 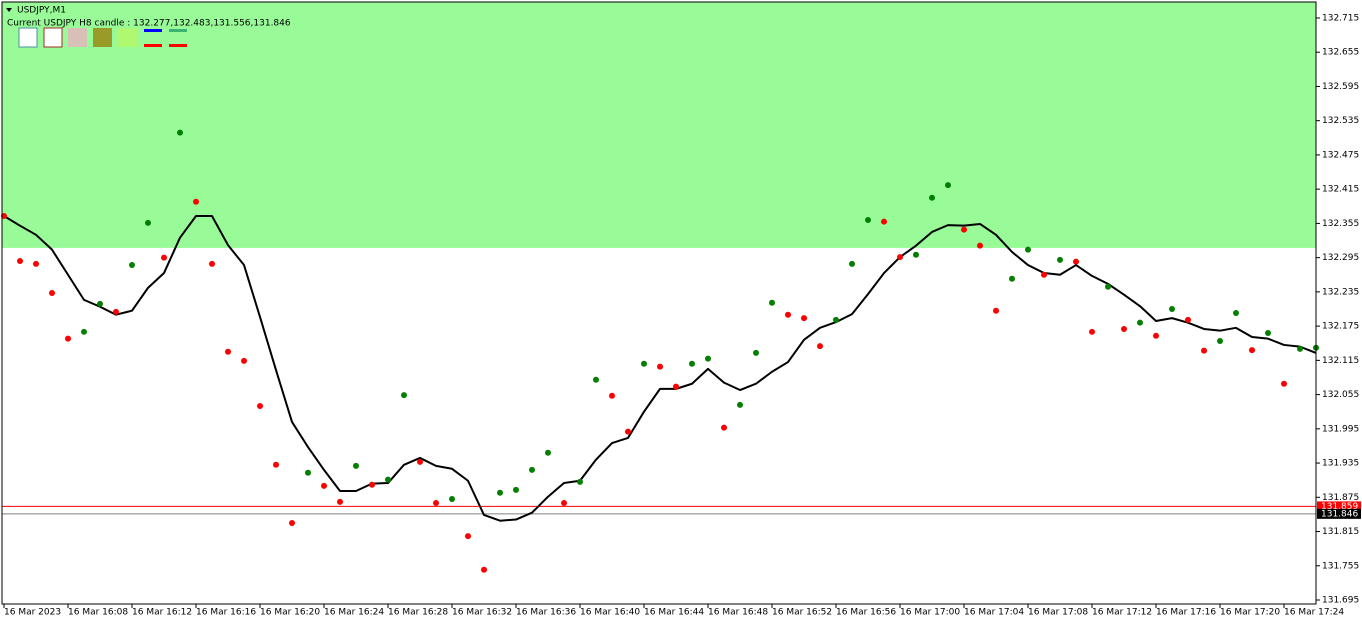 I want to click on y-tick-label: 131.755, so click(x=1340, y=566).